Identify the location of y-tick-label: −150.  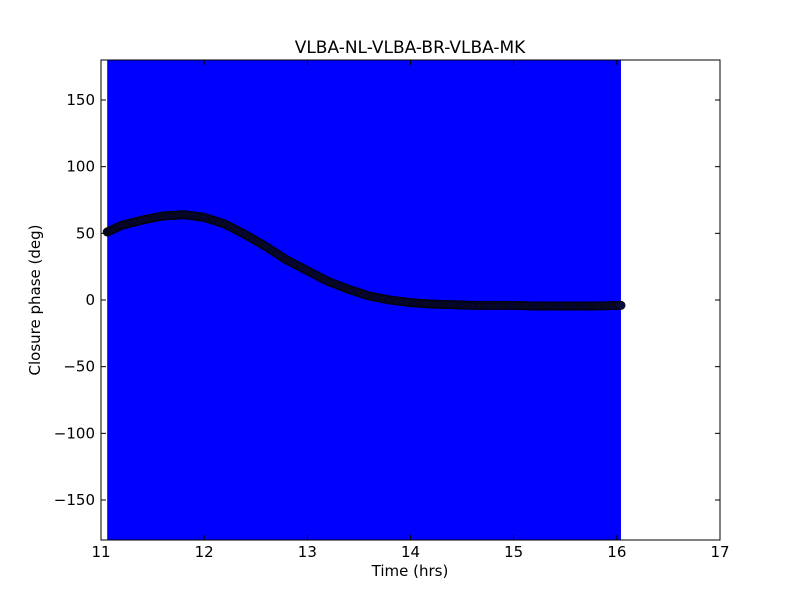
(74, 500).